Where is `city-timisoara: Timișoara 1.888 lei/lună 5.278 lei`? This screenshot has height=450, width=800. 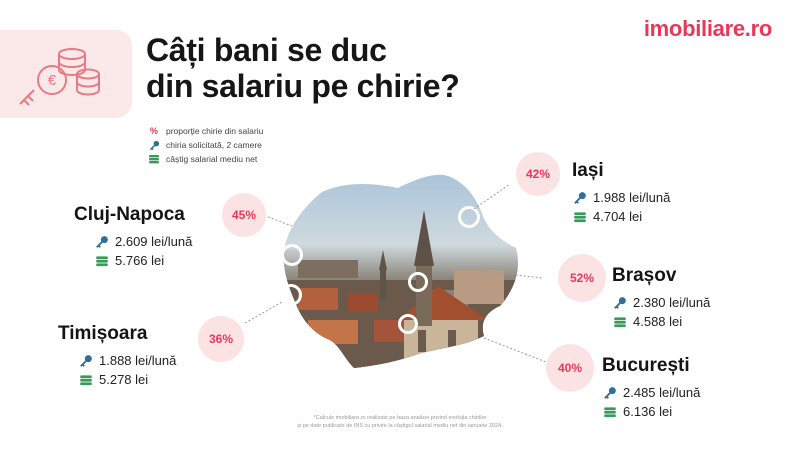
city-timisoara: Timișoara 1.888 lei/lună 5.278 lei is located at coordinates (117, 356).